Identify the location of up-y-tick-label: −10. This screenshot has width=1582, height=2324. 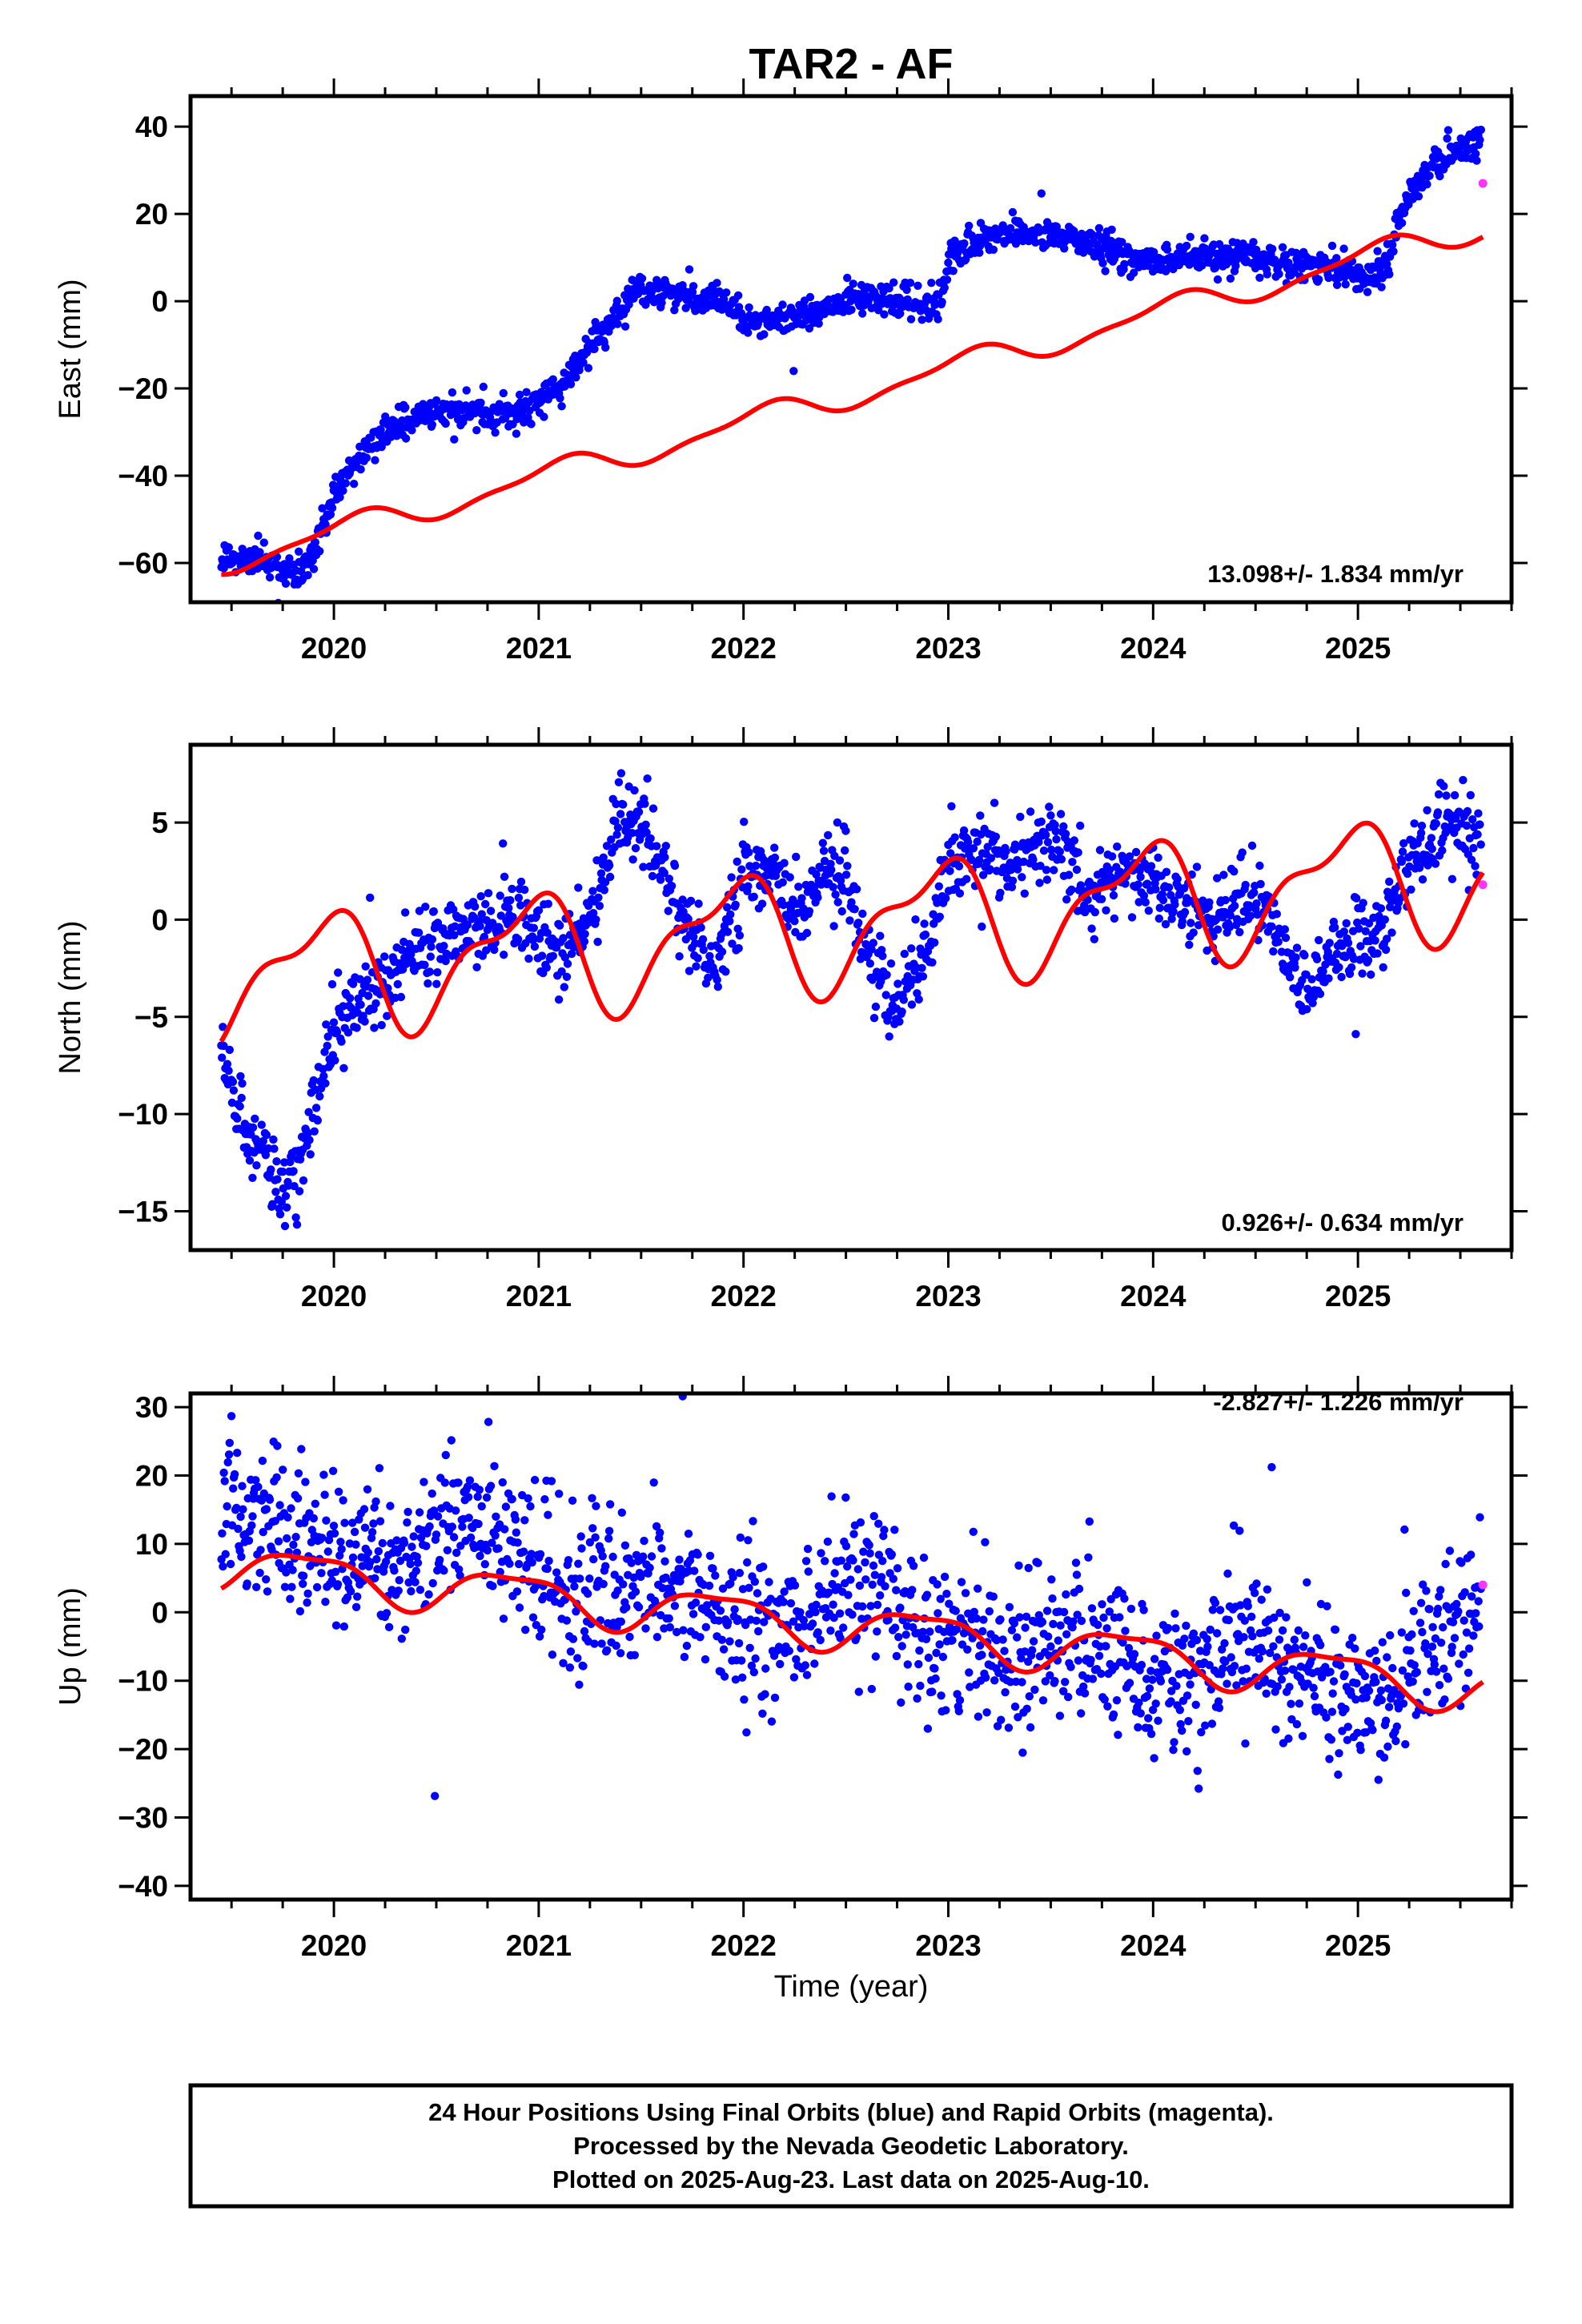
(143, 1681).